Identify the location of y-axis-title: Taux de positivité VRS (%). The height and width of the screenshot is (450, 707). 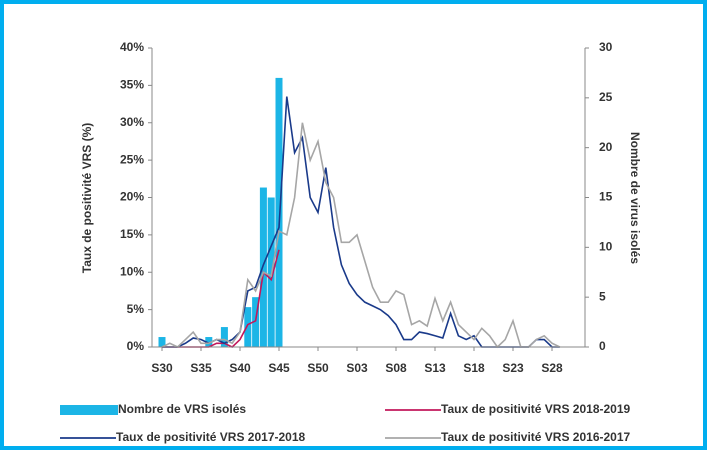
(87, 198).